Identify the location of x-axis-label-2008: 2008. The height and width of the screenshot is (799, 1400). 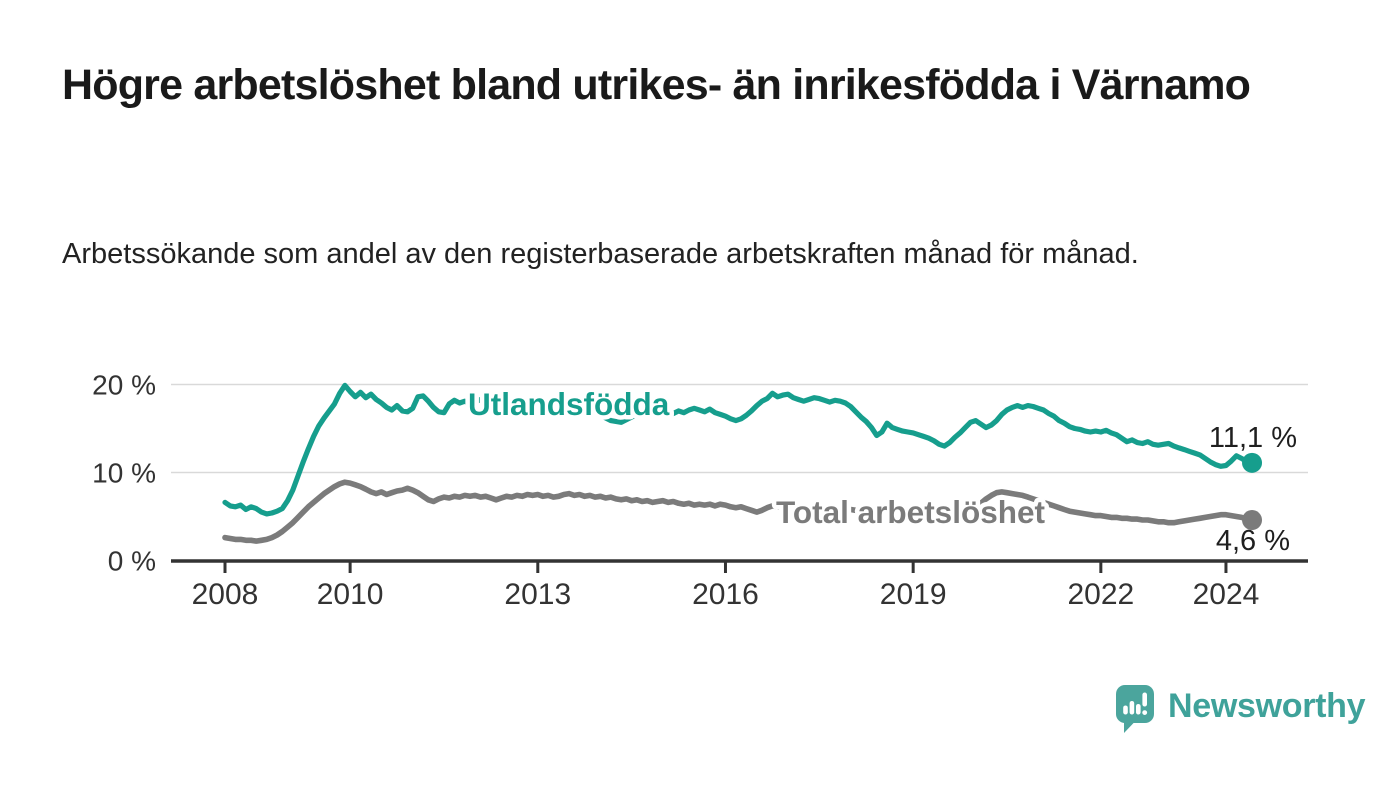
(225, 594).